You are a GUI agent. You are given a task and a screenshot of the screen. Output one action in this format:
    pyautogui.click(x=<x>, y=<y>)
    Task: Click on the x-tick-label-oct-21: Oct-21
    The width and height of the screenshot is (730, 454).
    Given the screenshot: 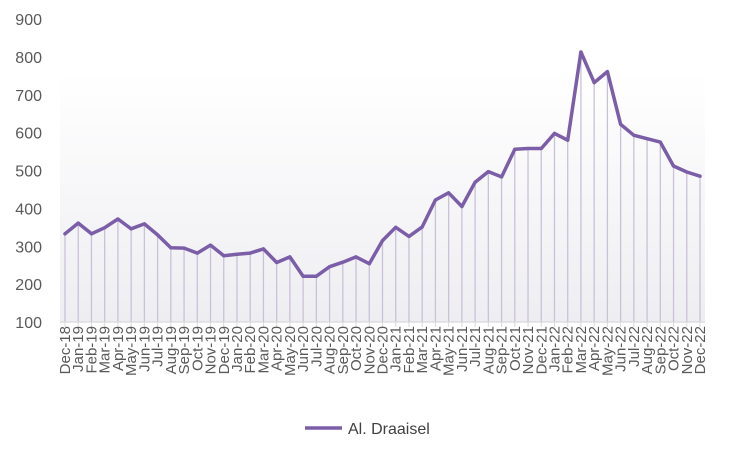 What is the action you would take?
    pyautogui.click(x=515, y=348)
    